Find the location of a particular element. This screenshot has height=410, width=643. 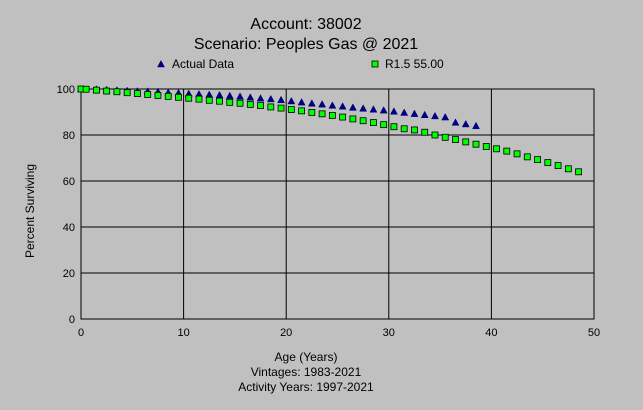

y-tick-label: 20 is located at coordinates (69, 274).